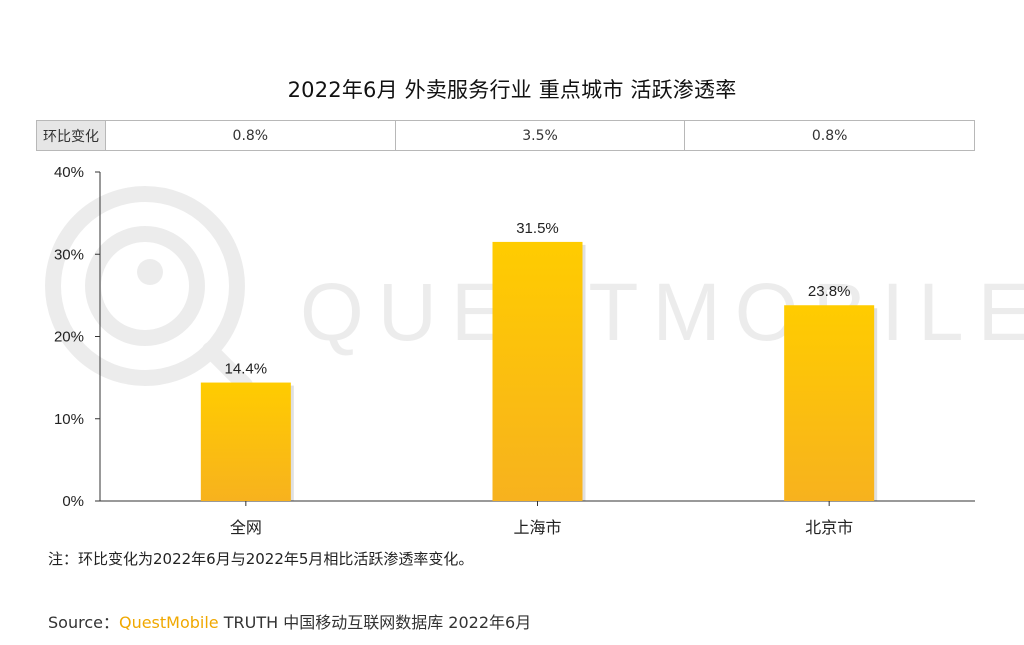 The height and width of the screenshot is (645, 1024). What do you see at coordinates (69, 172) in the screenshot?
I see `y-tick-label: 40%` at bounding box center [69, 172].